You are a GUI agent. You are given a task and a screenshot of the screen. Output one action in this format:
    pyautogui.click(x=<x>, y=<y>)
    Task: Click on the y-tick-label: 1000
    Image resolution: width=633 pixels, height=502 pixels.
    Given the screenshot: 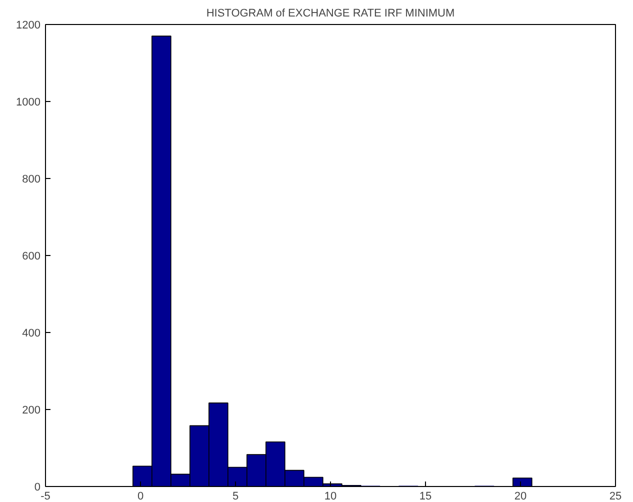 What is the action you would take?
    pyautogui.click(x=28, y=102)
    